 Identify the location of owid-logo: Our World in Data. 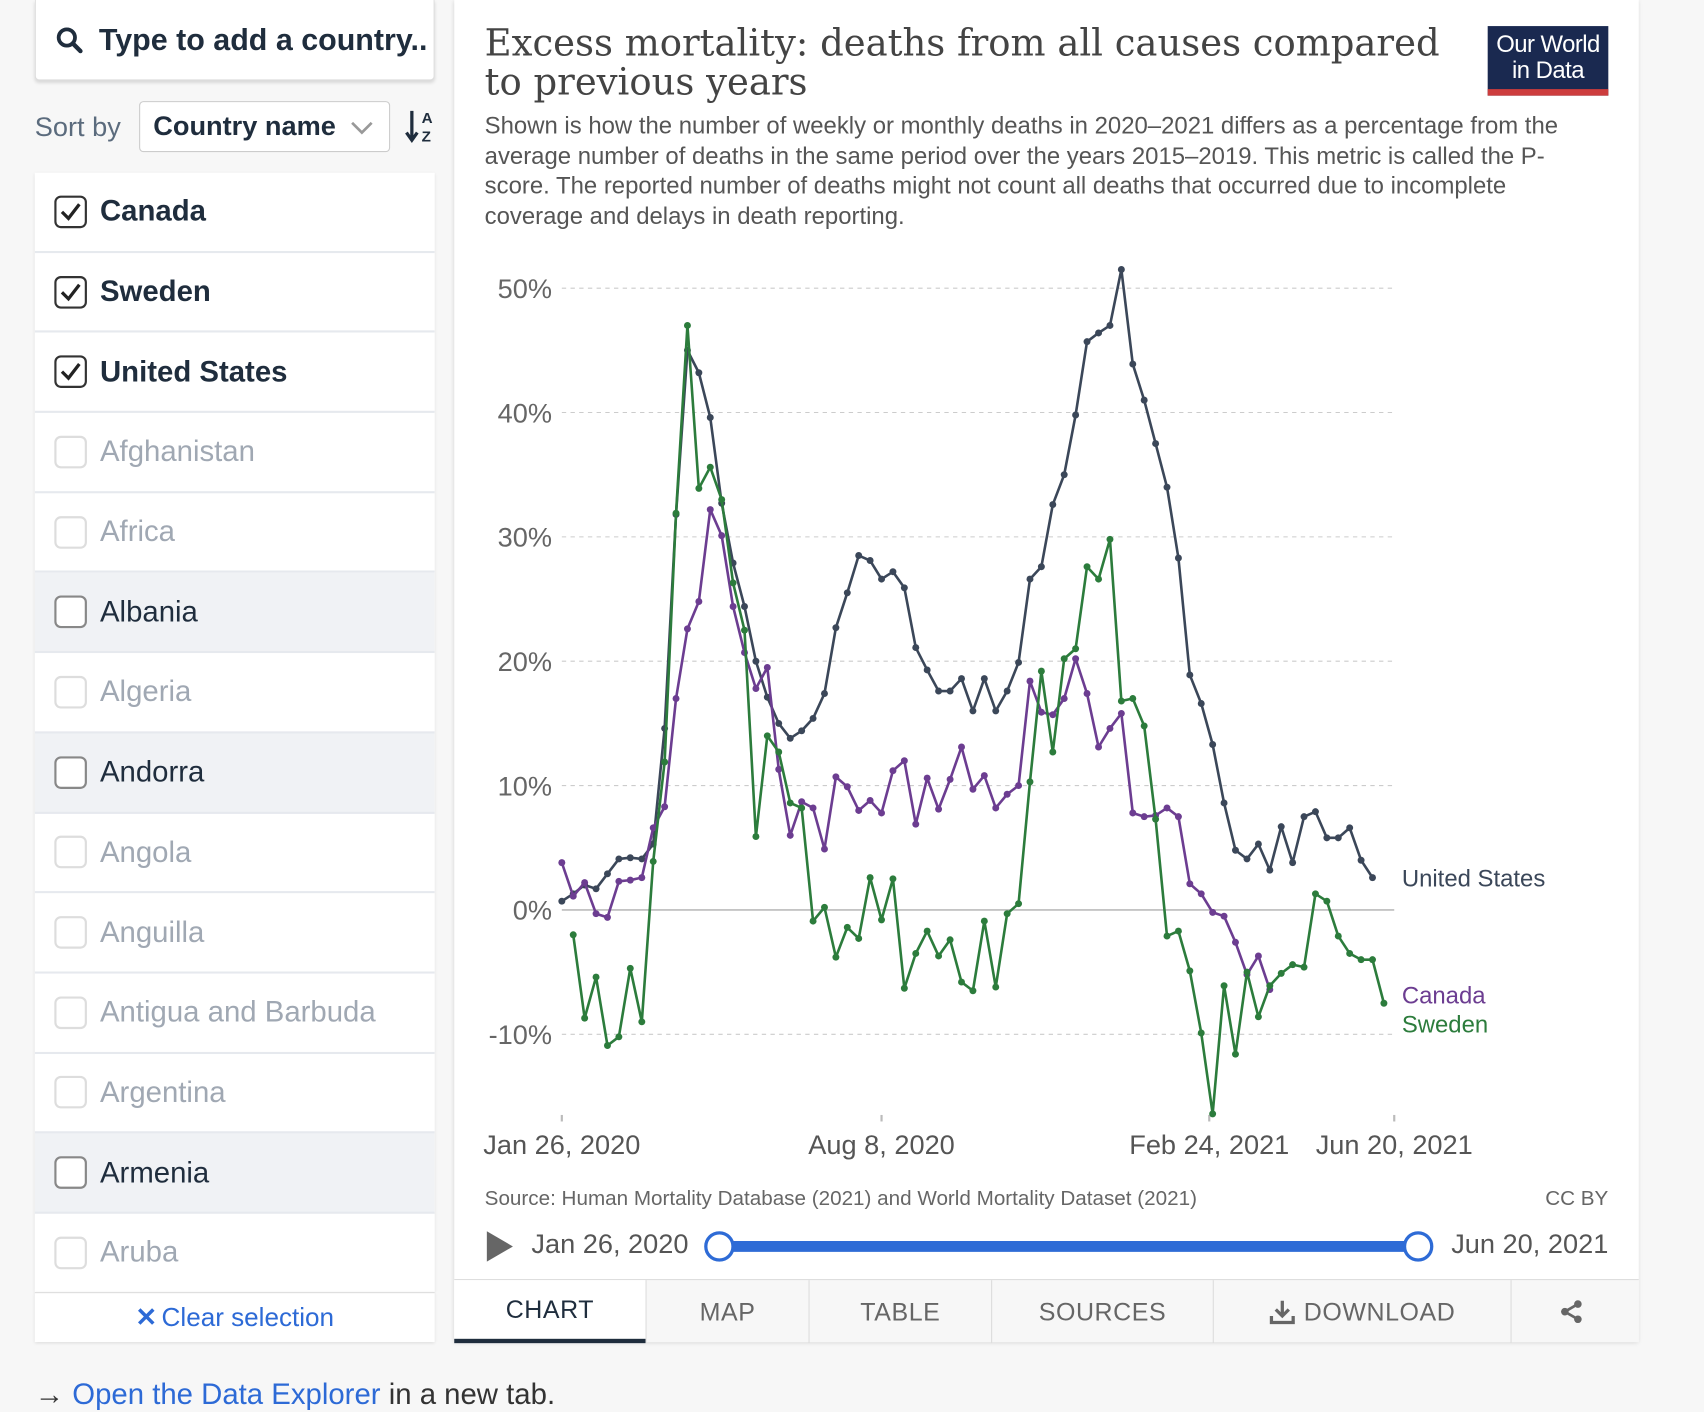
(1548, 61).